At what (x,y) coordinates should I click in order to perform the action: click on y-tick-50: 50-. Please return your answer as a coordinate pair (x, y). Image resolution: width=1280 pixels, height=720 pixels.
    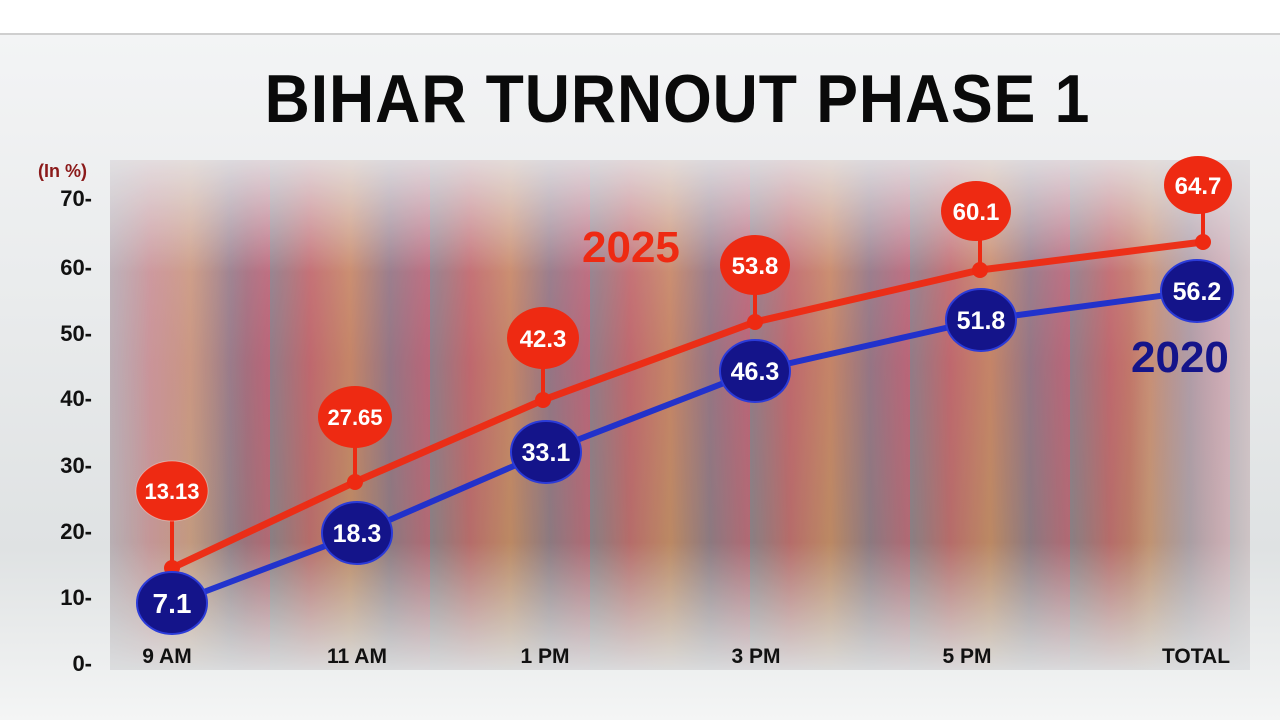
    Looking at the image, I should click on (76, 333).